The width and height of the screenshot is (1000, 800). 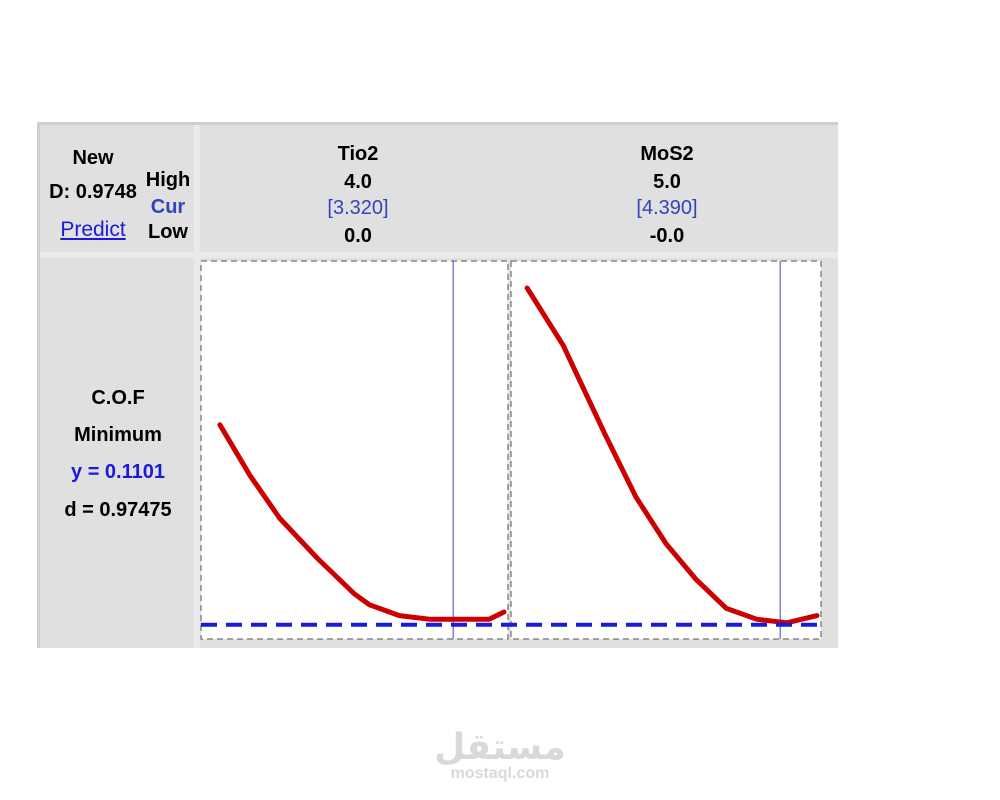 What do you see at coordinates (93, 229) in the screenshot?
I see `predict-link: Predict` at bounding box center [93, 229].